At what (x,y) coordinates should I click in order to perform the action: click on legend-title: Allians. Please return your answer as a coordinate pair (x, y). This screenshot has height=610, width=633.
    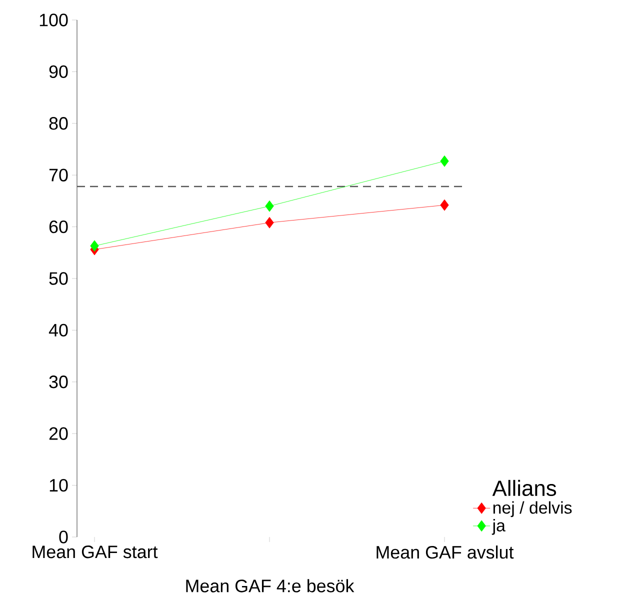
    Looking at the image, I should click on (524, 488).